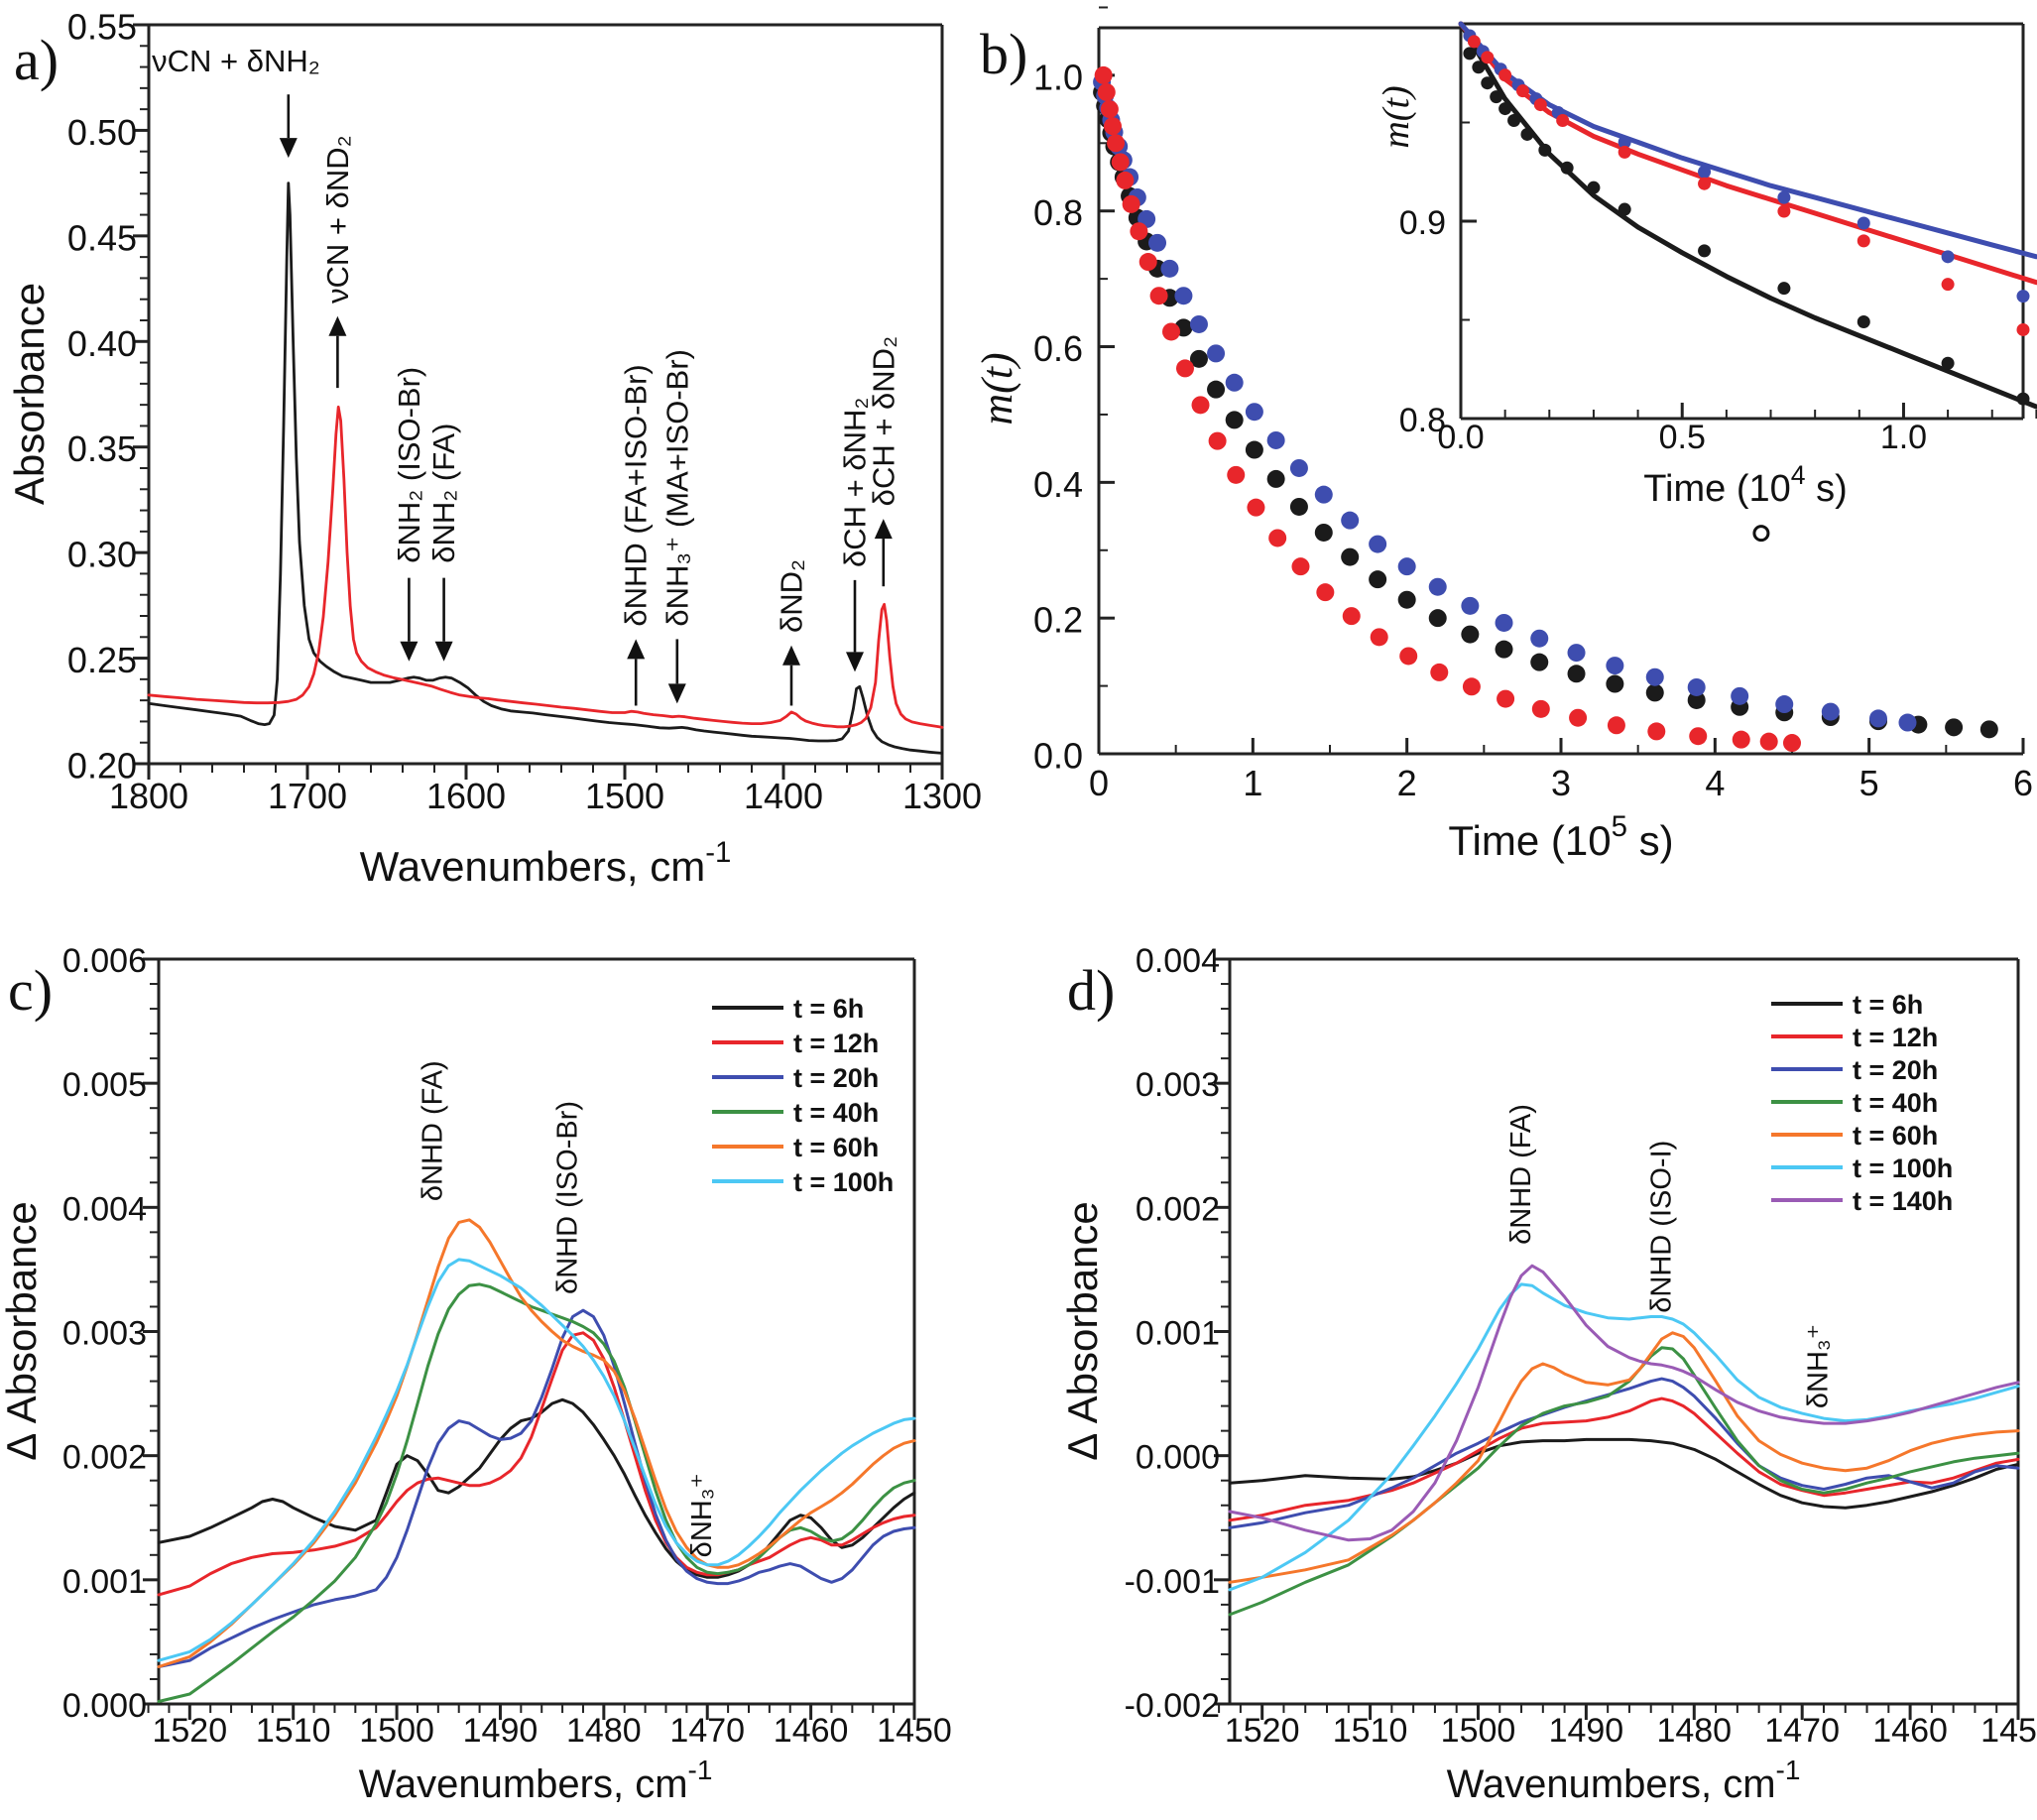 The image size is (2037, 1820). What do you see at coordinates (409, 465) in the screenshot?
I see `annotation-text: δNH₂ (ISO-Br)` at bounding box center [409, 465].